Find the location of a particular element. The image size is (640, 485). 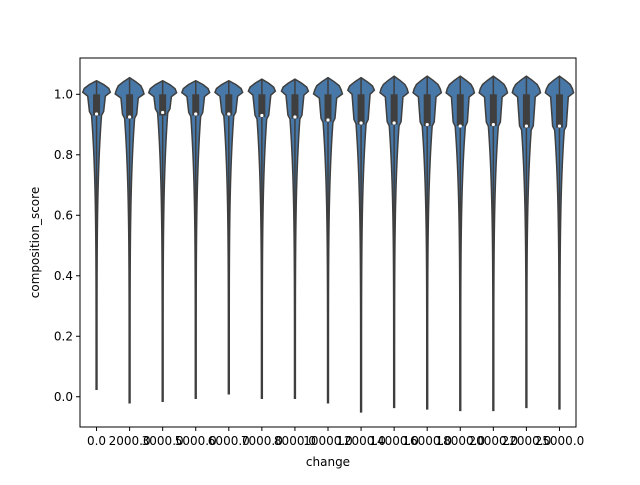

x-tick-label: 0.0 is located at coordinates (96, 441).